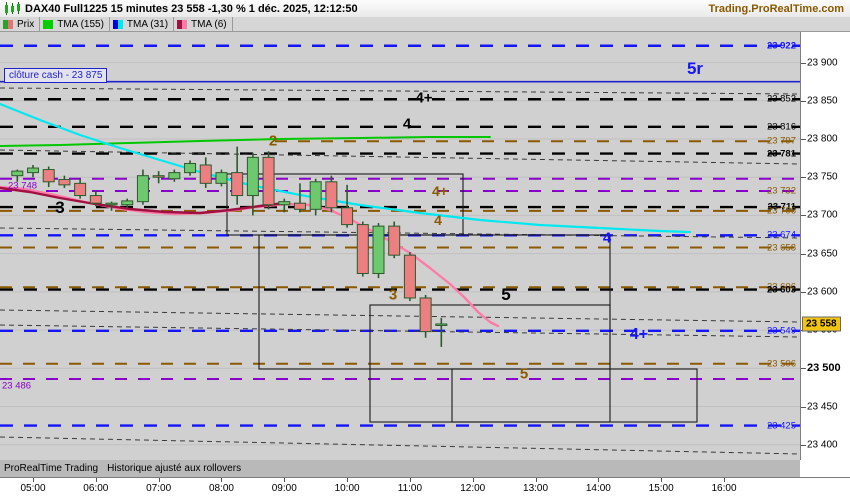 This screenshot has width=850, height=501. I want to click on chart-annotation: 2, so click(273, 141).